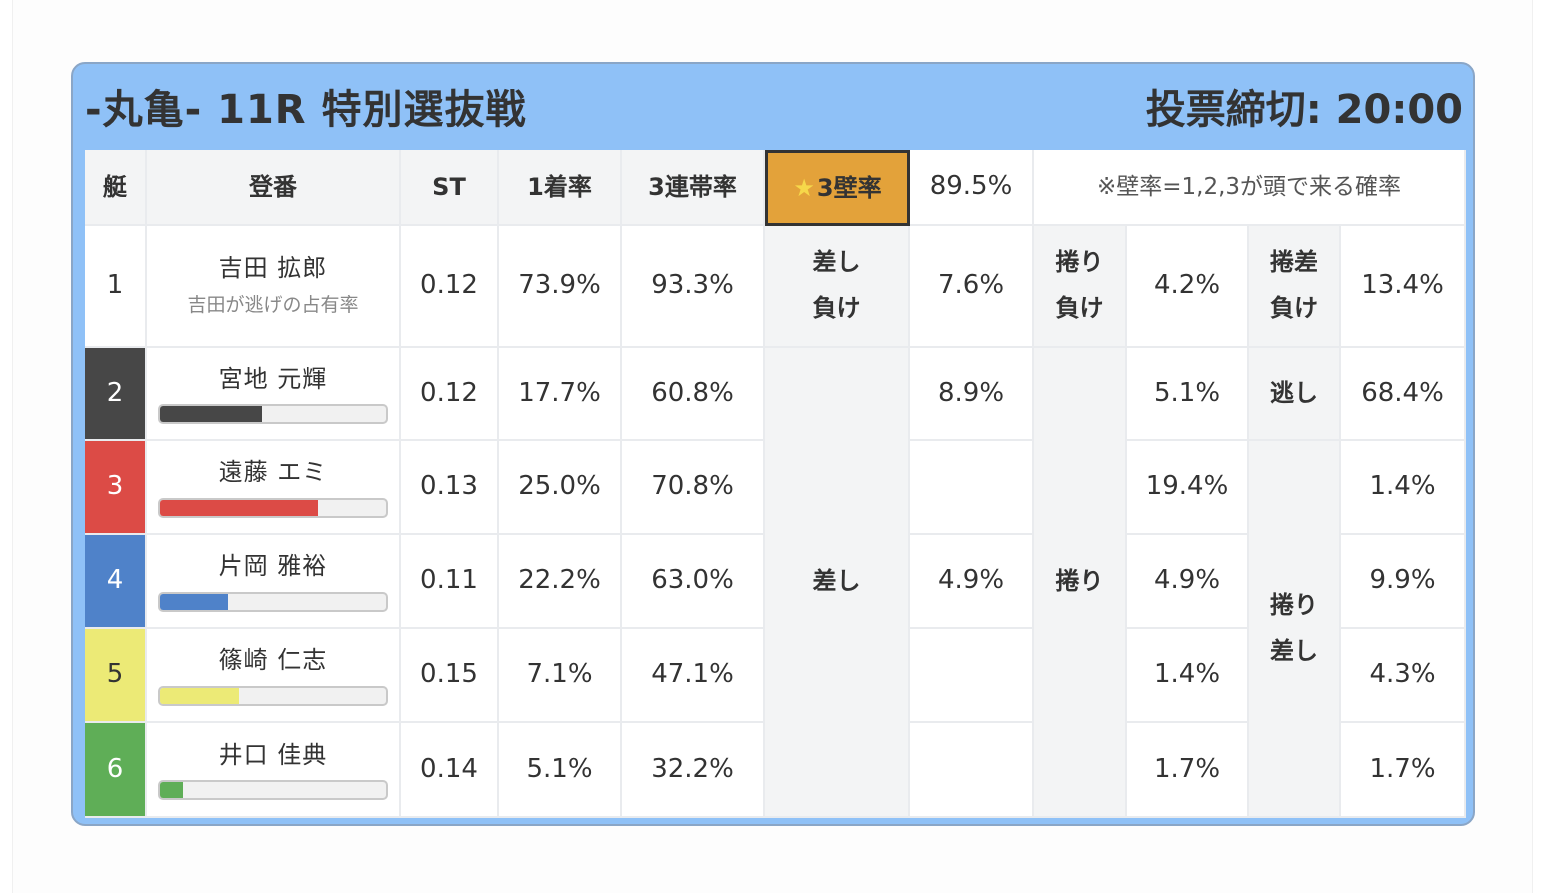  Describe the element at coordinates (273, 754) in the screenshot. I see `racer-name: 井口 佳典` at that location.